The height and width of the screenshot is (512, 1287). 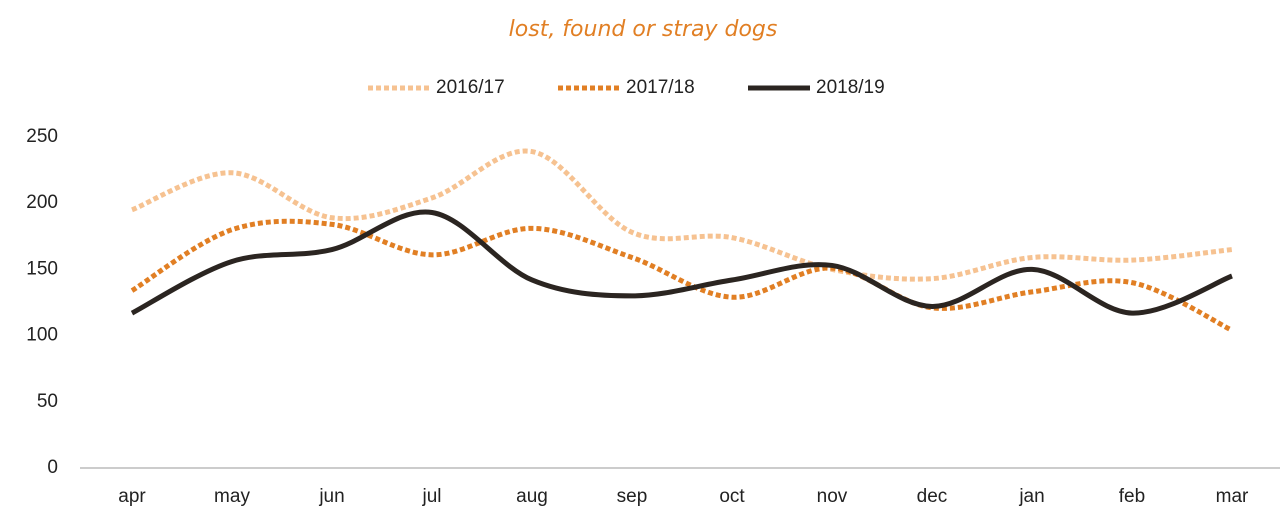 I want to click on x-tick-label: jan, so click(x=1031, y=496).